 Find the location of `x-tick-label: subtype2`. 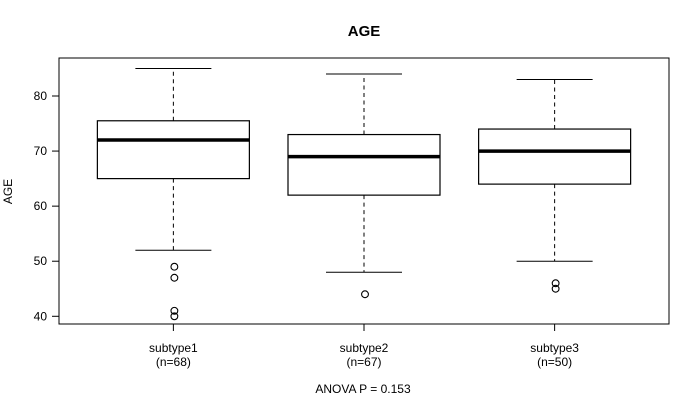

x-tick-label: subtype2 is located at coordinates (364, 348).